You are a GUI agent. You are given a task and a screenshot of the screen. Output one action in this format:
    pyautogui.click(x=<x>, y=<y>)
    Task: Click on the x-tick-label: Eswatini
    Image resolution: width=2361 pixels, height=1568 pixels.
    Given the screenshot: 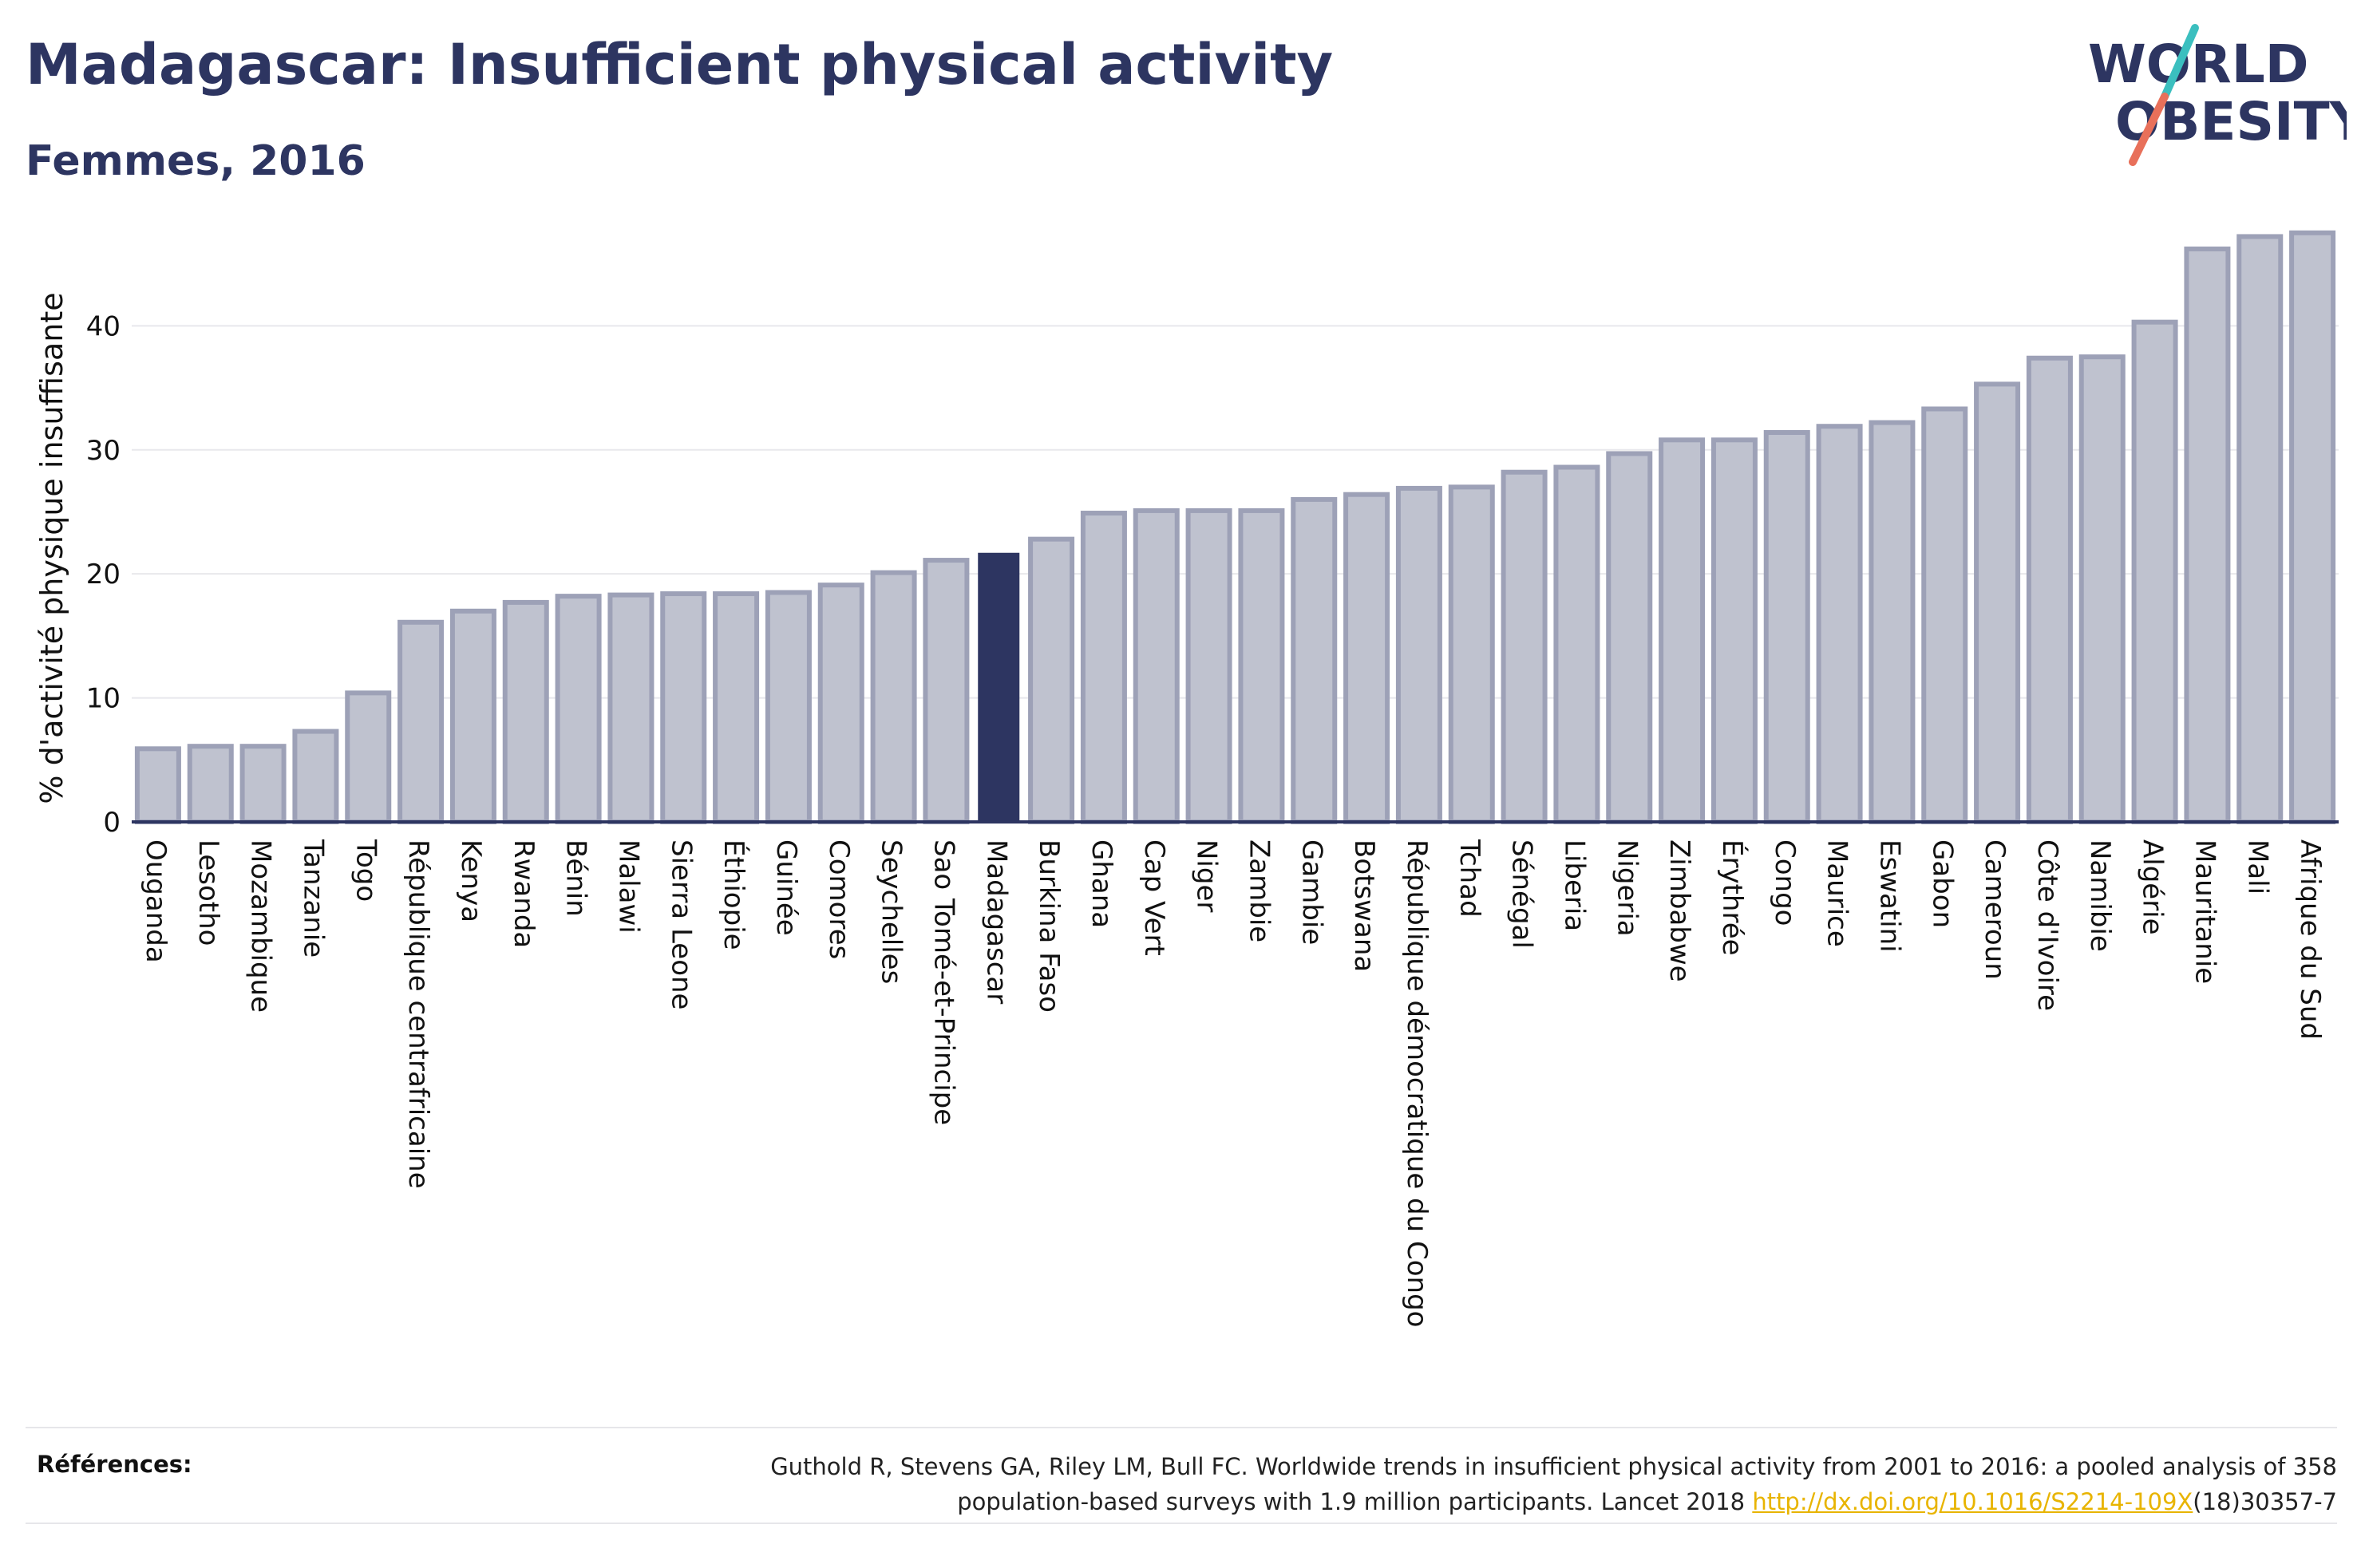 What is the action you would take?
    pyautogui.click(x=1889, y=896)
    